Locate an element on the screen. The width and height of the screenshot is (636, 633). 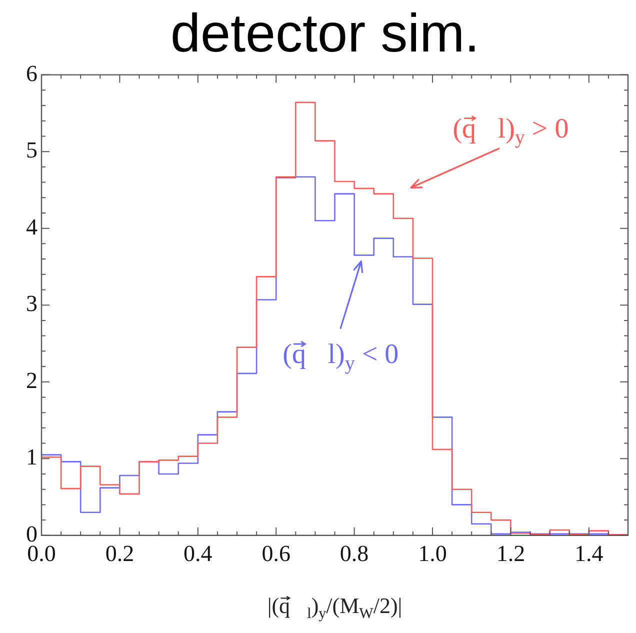
y-tick-label: 5 is located at coordinates (32, 150).